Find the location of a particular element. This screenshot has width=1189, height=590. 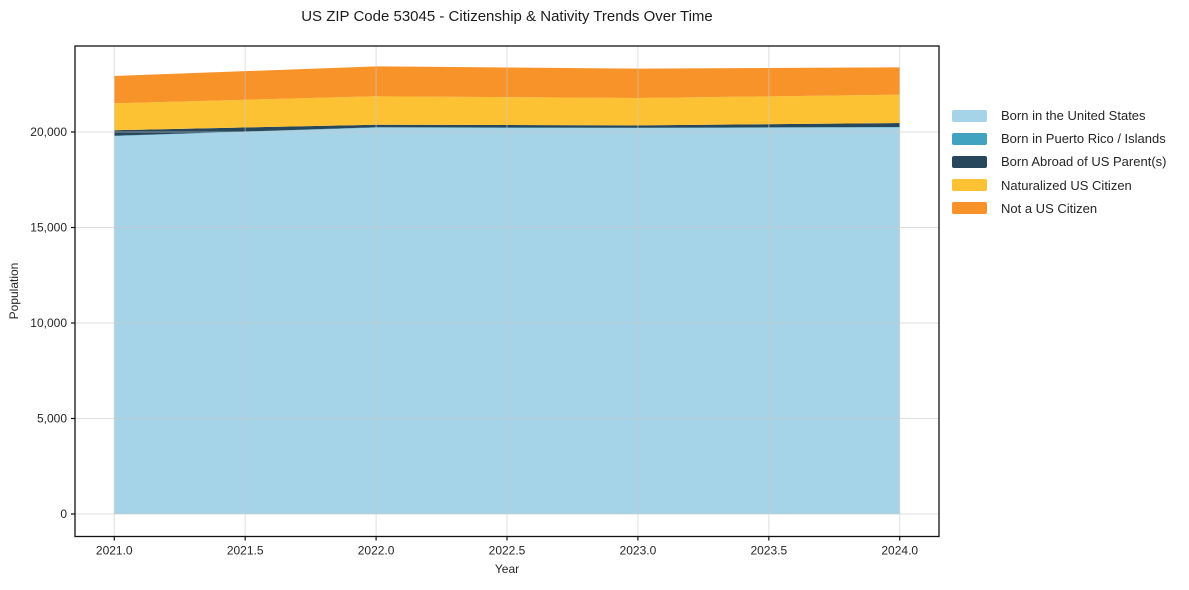

legend-item: Born in the United States is located at coordinates (1059, 115).